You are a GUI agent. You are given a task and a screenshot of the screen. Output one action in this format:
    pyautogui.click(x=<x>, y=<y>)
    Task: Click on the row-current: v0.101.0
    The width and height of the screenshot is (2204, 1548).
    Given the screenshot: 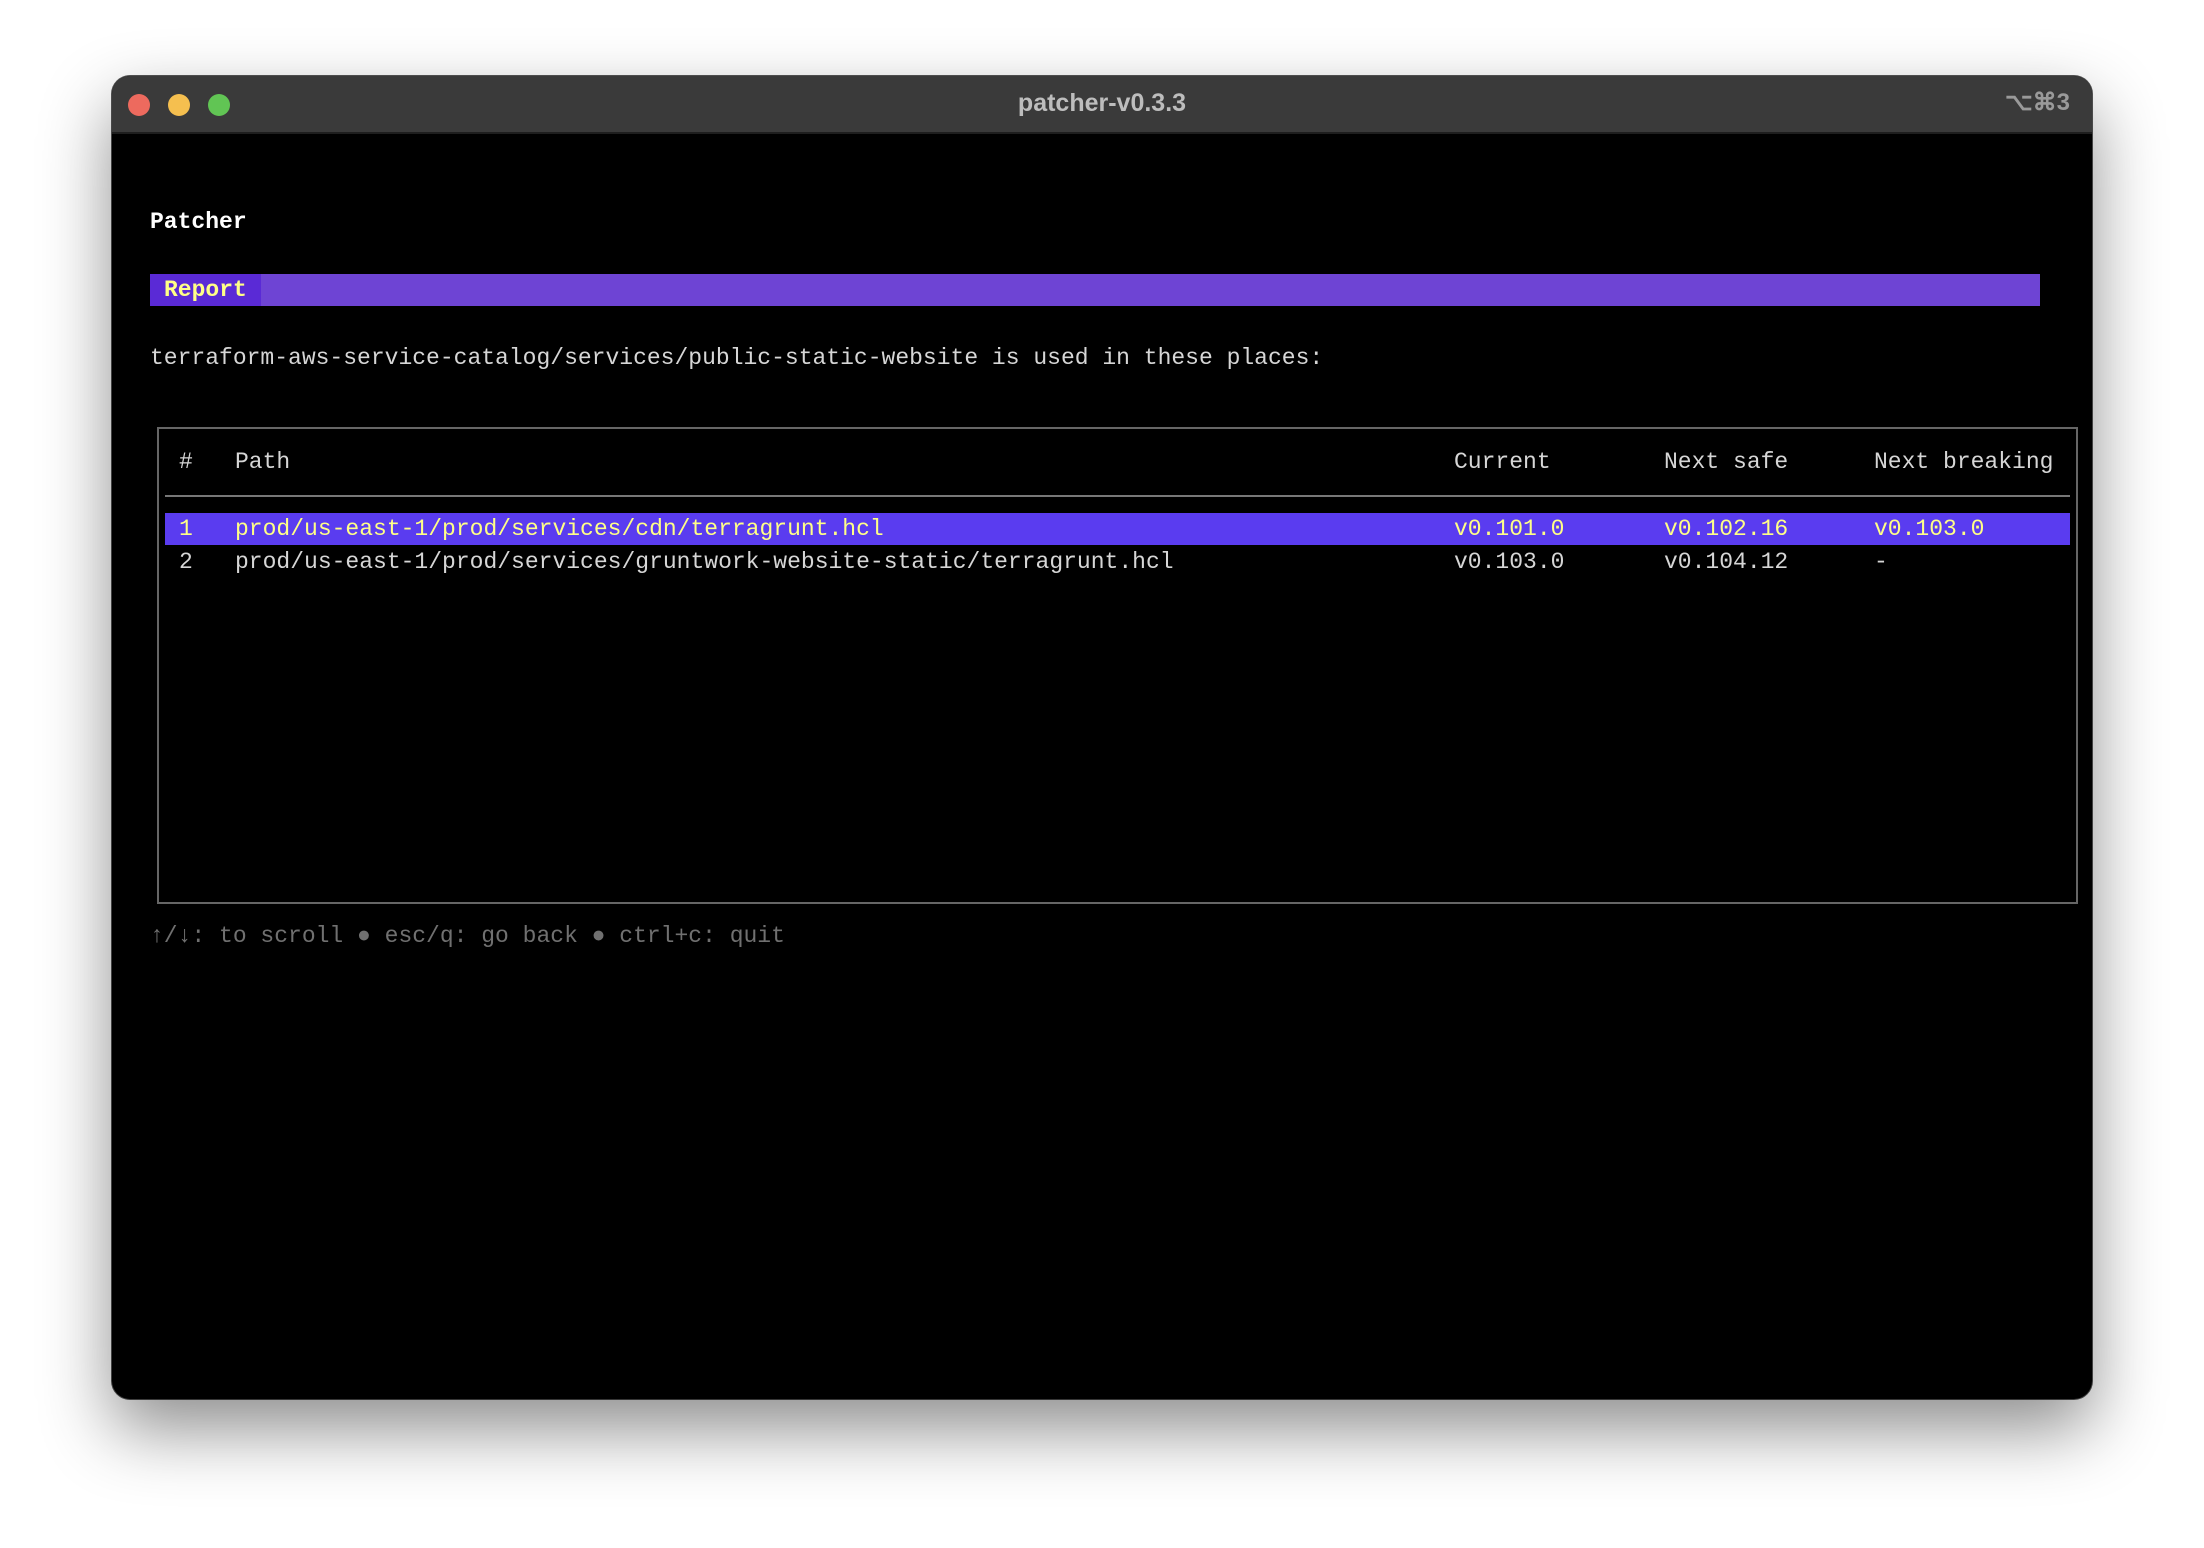 What is the action you would take?
    pyautogui.click(x=1509, y=529)
    